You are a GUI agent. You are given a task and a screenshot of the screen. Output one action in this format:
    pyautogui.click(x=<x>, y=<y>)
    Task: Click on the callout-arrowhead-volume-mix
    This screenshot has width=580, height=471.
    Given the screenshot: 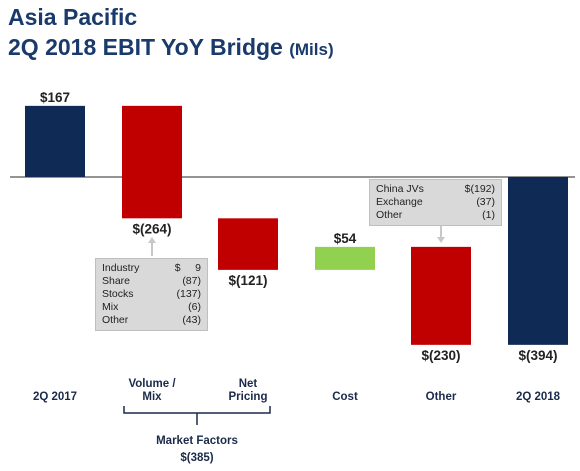 What is the action you would take?
    pyautogui.click(x=152, y=240)
    